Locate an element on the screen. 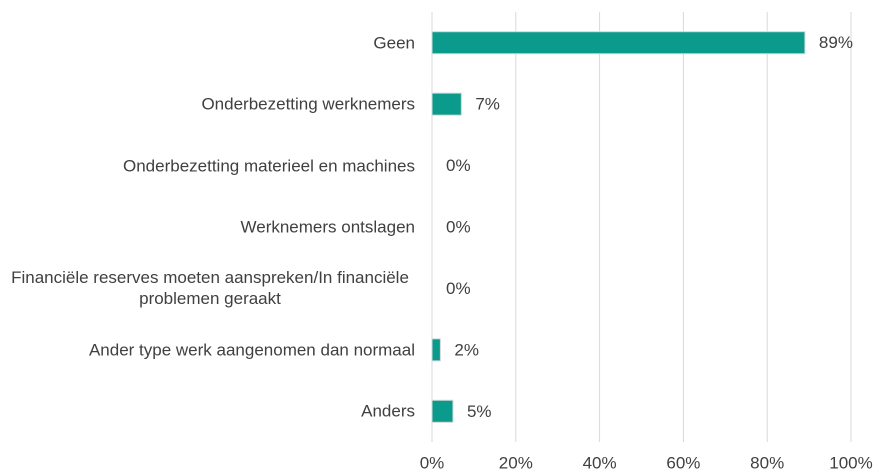 This screenshot has height=475, width=879. x-tick-label: 0% is located at coordinates (432, 462).